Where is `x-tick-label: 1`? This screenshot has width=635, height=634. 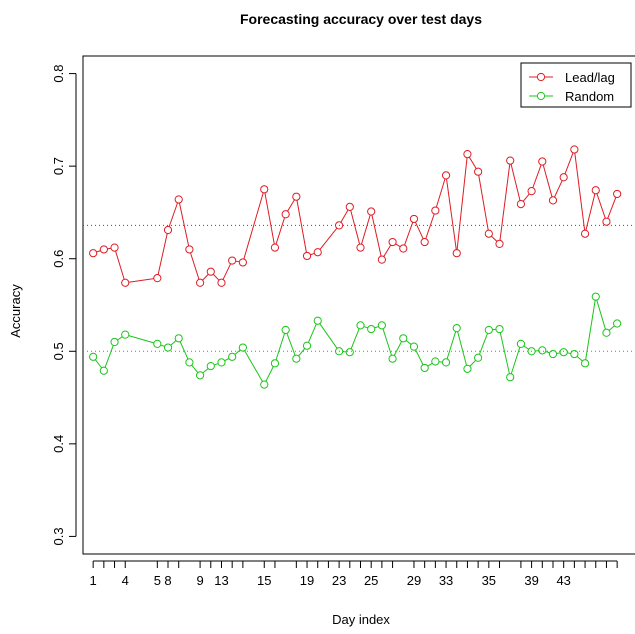 x-tick-label: 1 is located at coordinates (93, 580).